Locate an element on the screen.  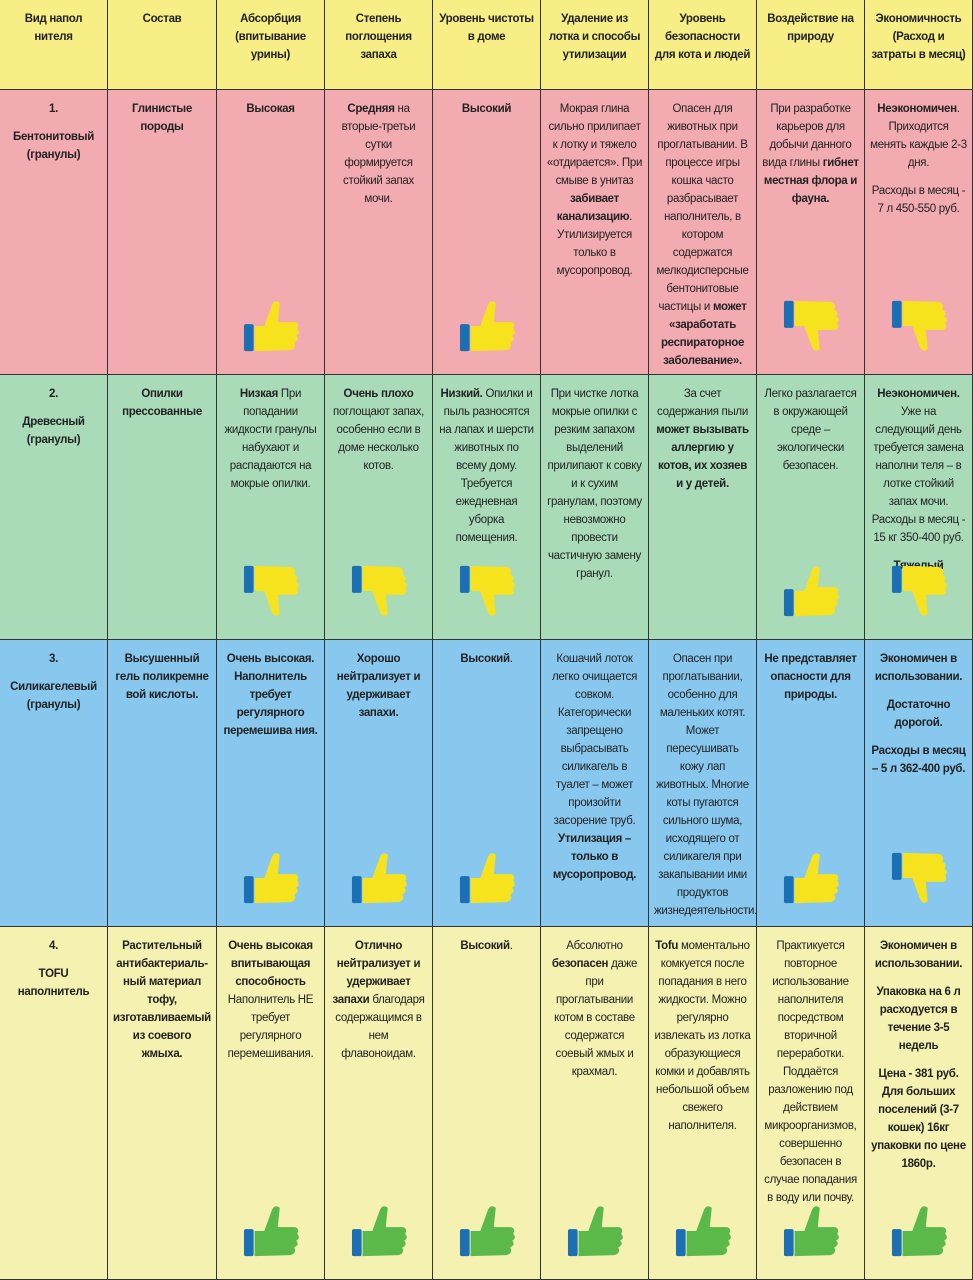
cell-text: TOFU наполнитель is located at coordinates (53, 983).